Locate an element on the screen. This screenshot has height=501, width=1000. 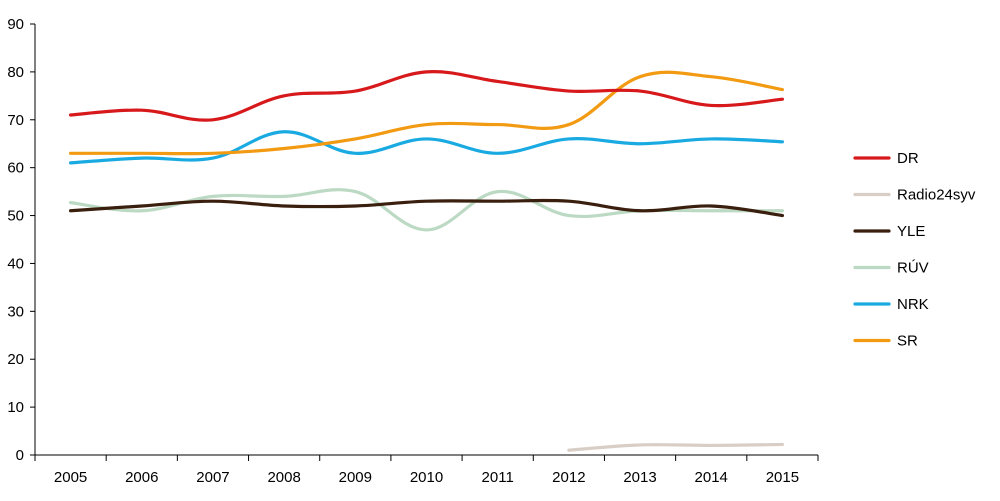
y-tick-label: 80 is located at coordinates (15, 72).